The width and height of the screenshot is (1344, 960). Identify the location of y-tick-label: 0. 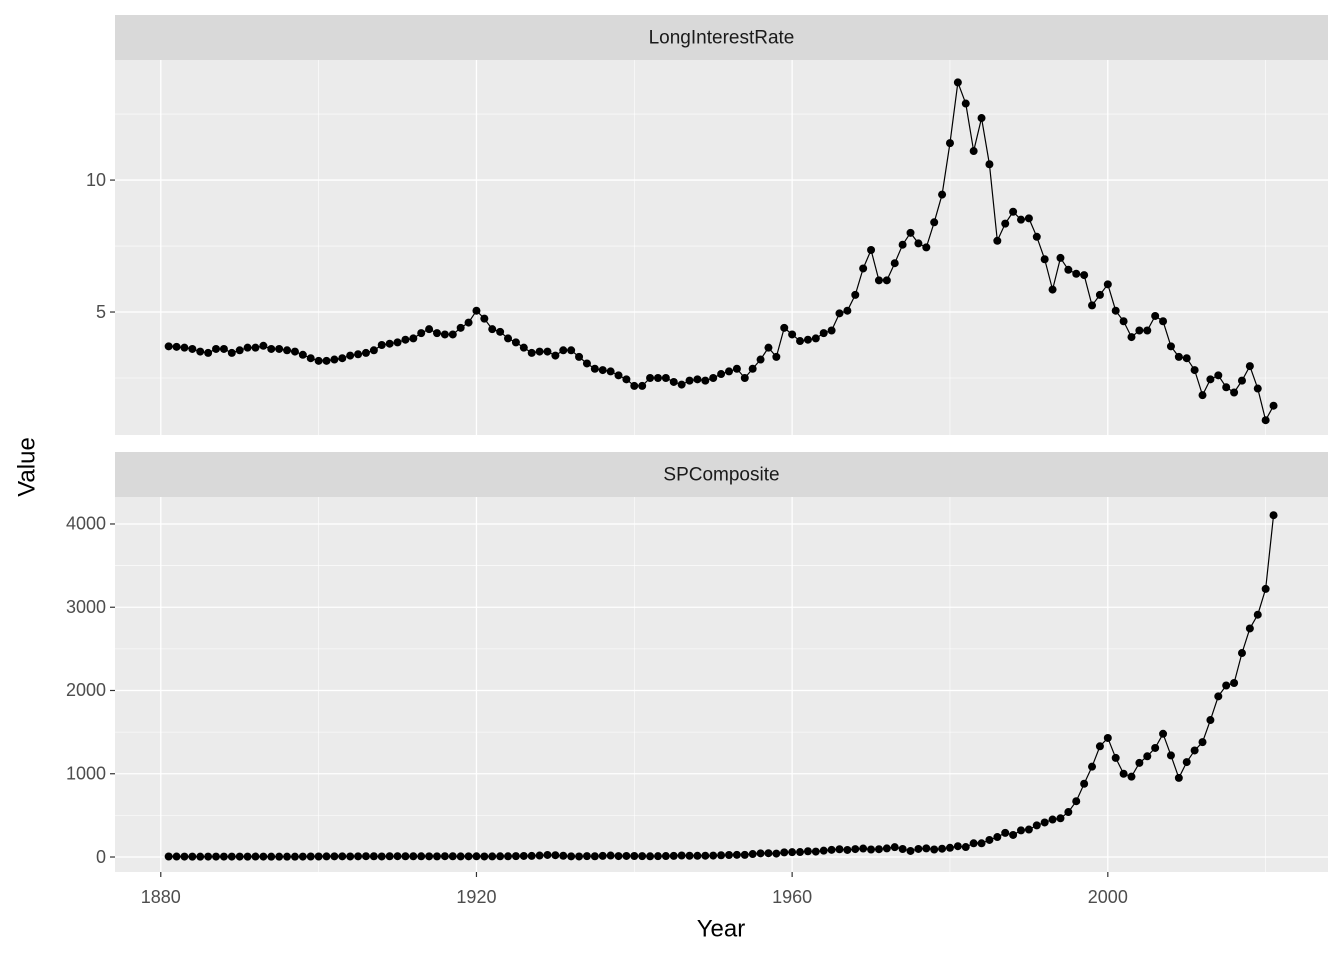
(101, 857).